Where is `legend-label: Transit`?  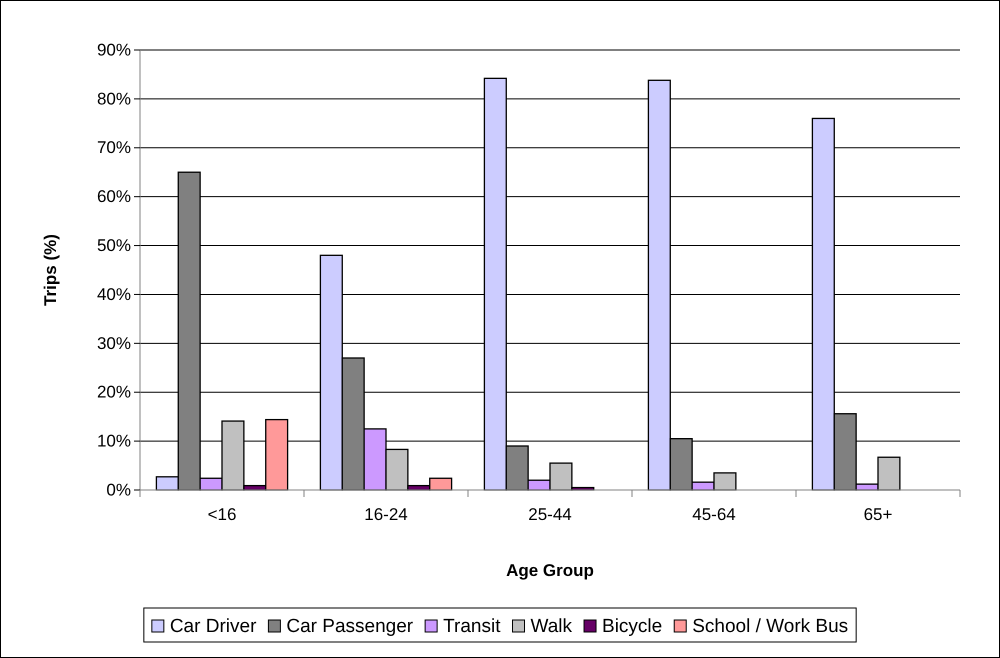
legend-label: Transit is located at coordinates (472, 626).